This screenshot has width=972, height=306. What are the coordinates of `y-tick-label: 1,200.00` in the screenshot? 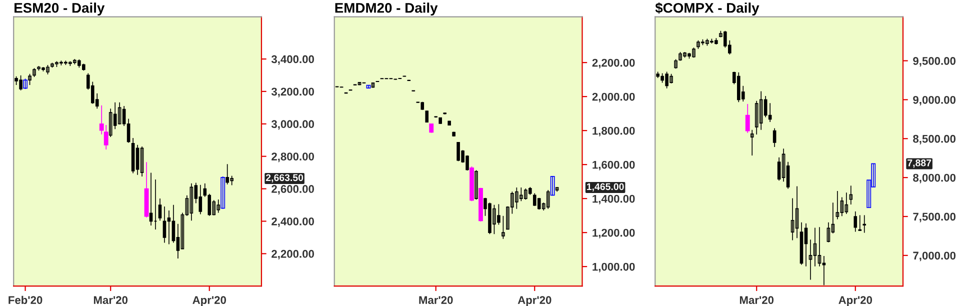 It's located at (613, 233).